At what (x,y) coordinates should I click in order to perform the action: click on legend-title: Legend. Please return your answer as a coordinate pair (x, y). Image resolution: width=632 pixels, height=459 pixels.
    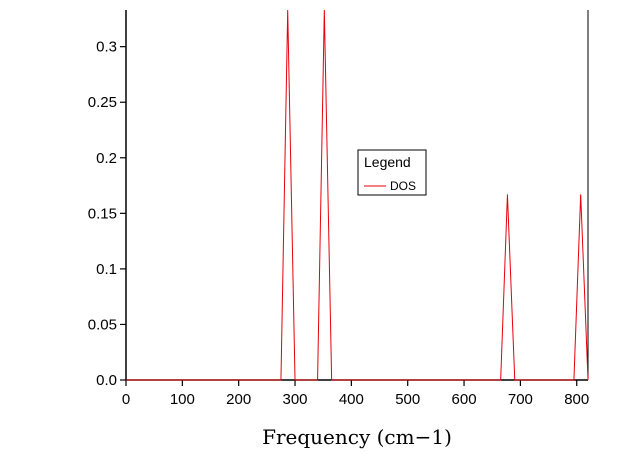
    Looking at the image, I should click on (387, 162).